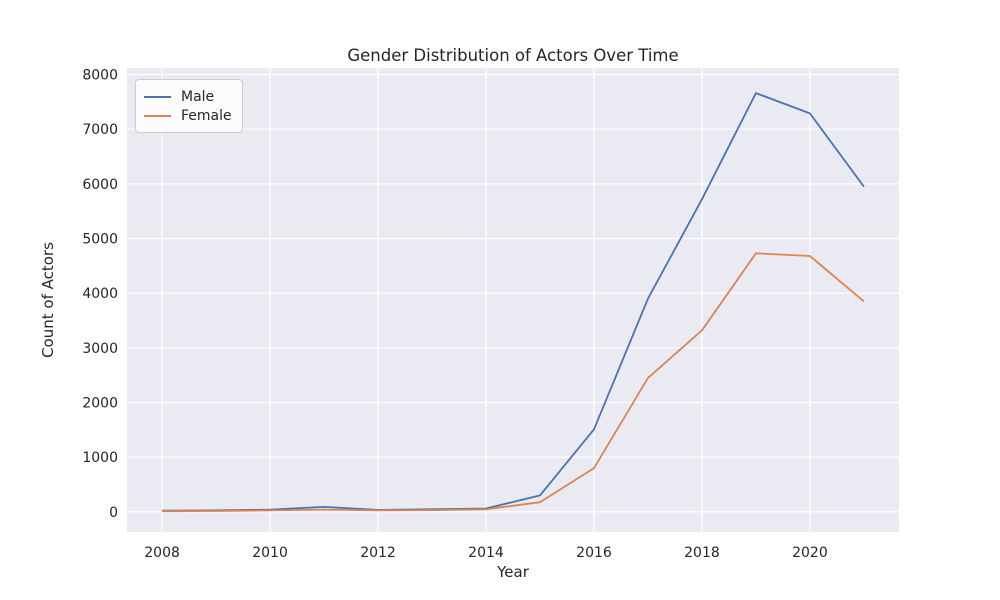 This screenshot has height=600, width=1000. I want to click on x-tick-label: 2016, so click(594, 553).